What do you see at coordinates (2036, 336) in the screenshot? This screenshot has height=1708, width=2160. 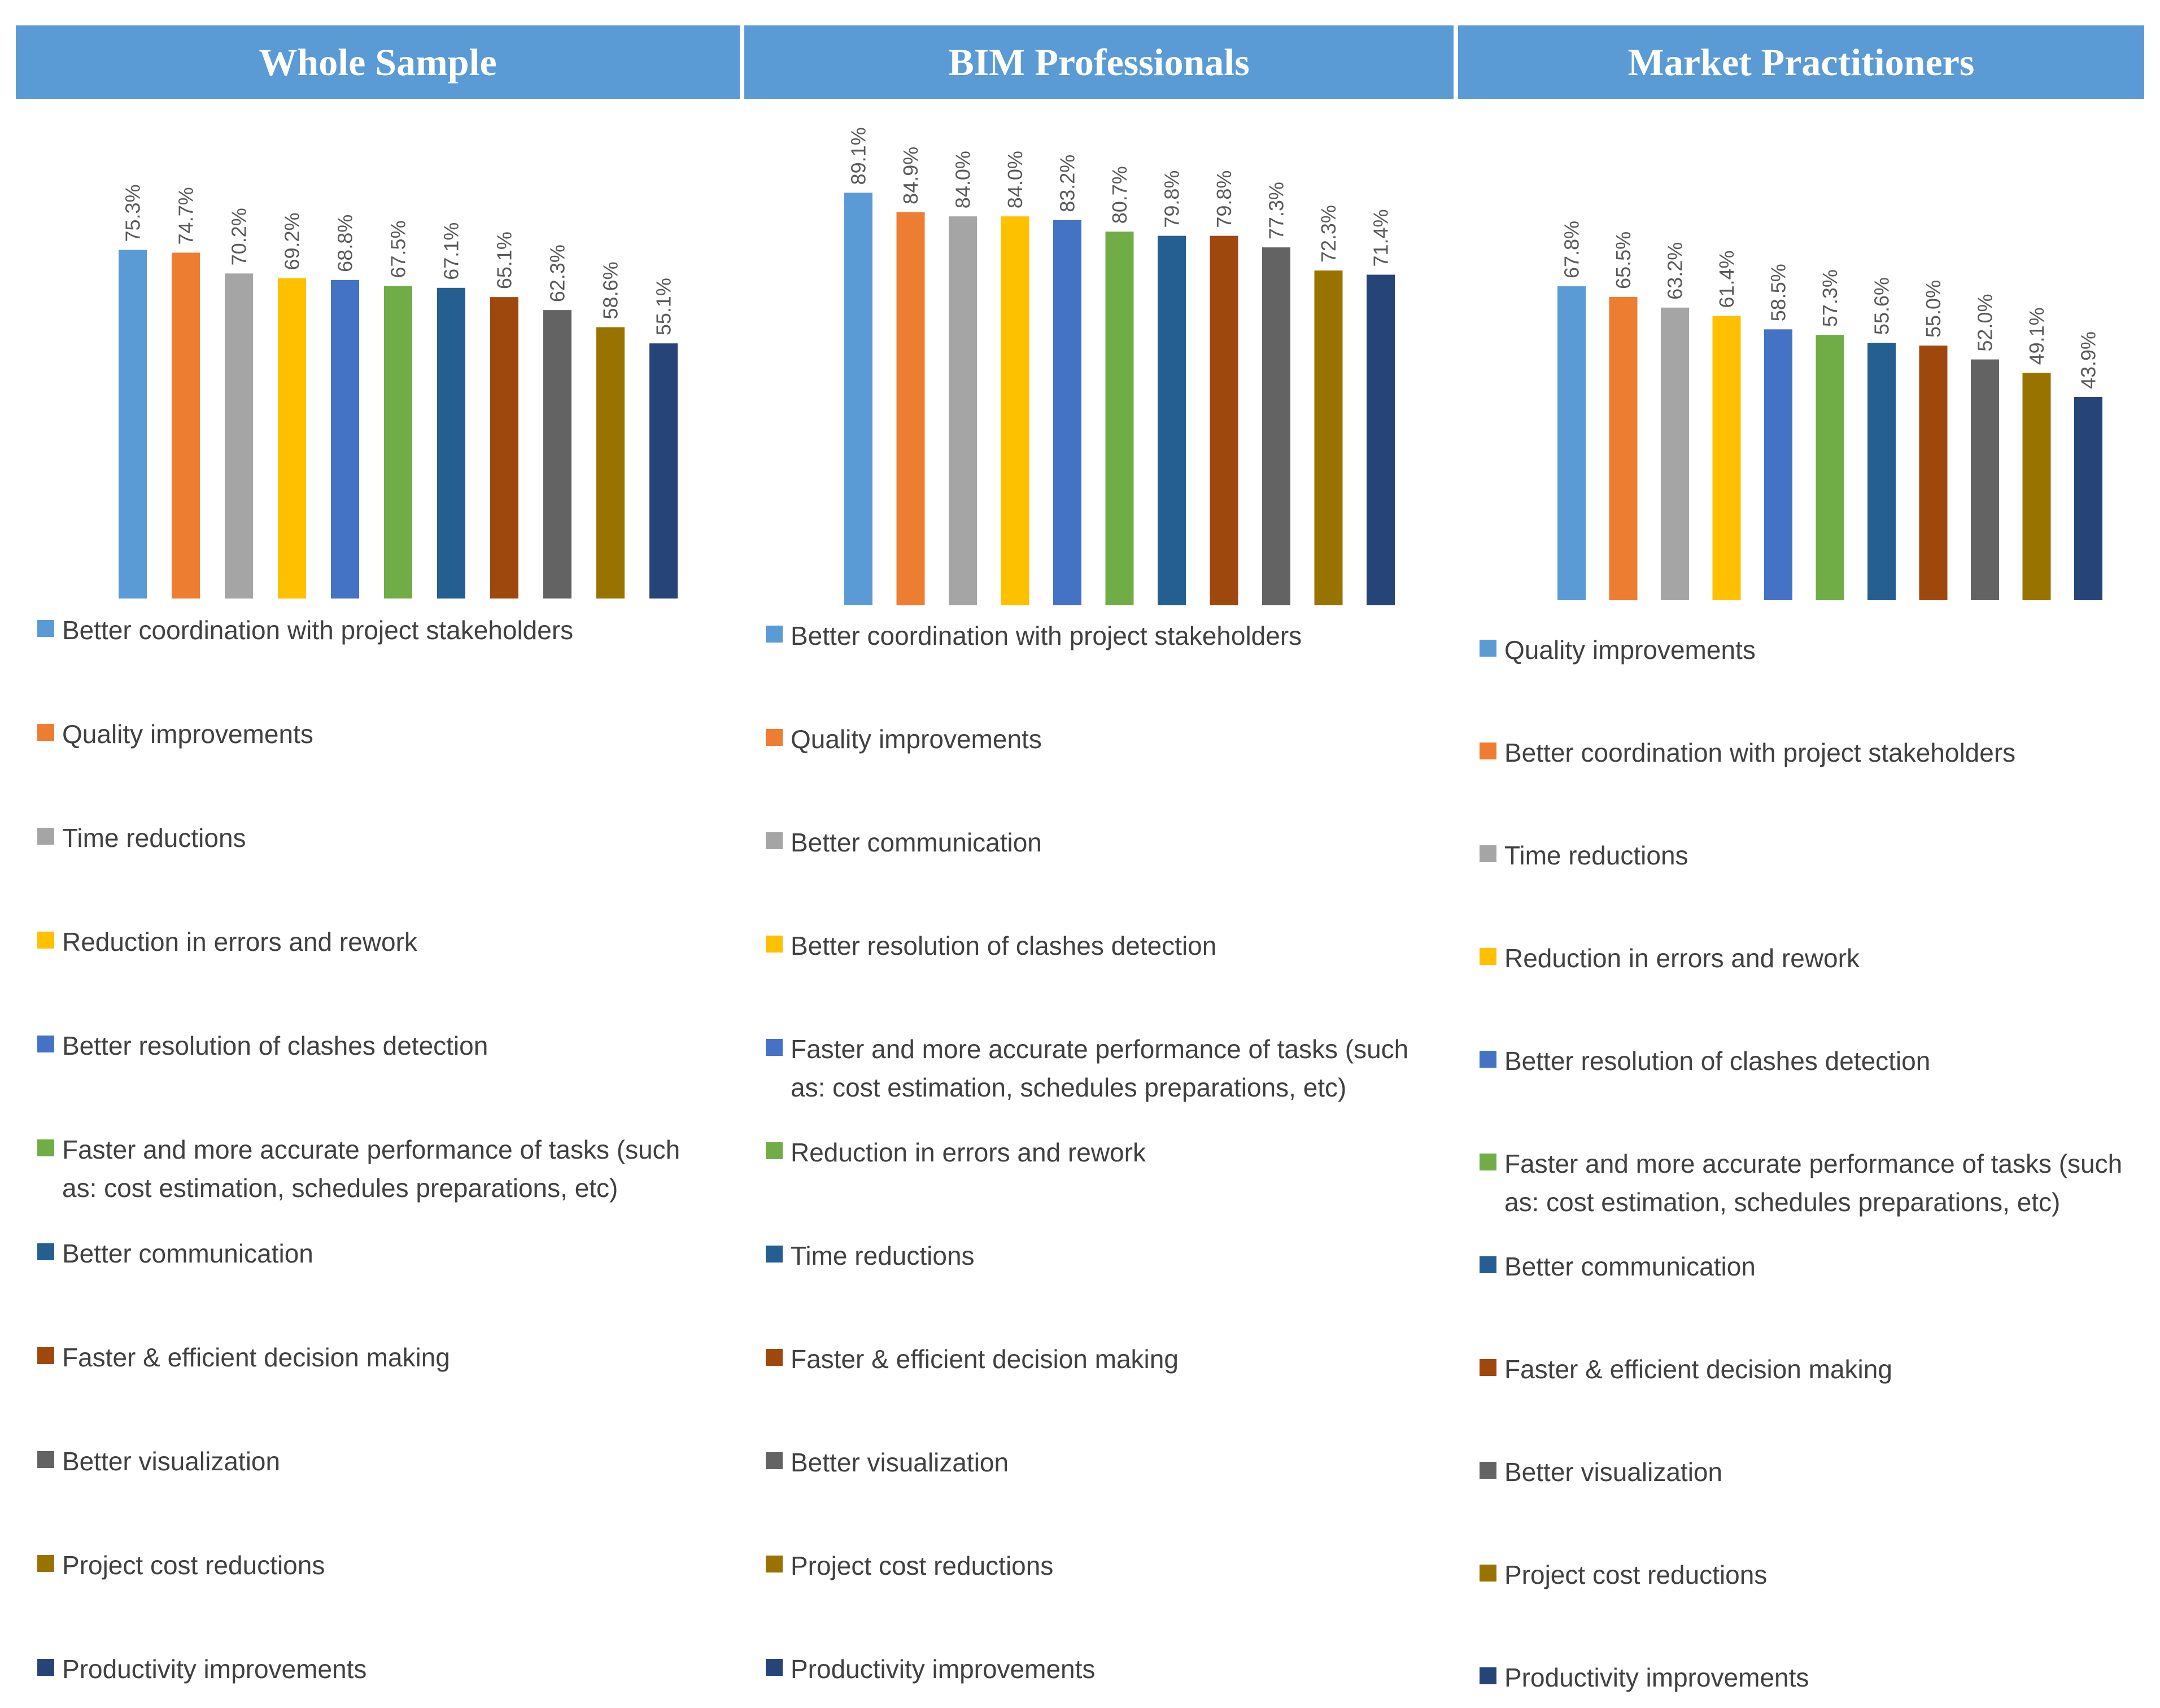 I see `bar-value-label: 49.1%` at bounding box center [2036, 336].